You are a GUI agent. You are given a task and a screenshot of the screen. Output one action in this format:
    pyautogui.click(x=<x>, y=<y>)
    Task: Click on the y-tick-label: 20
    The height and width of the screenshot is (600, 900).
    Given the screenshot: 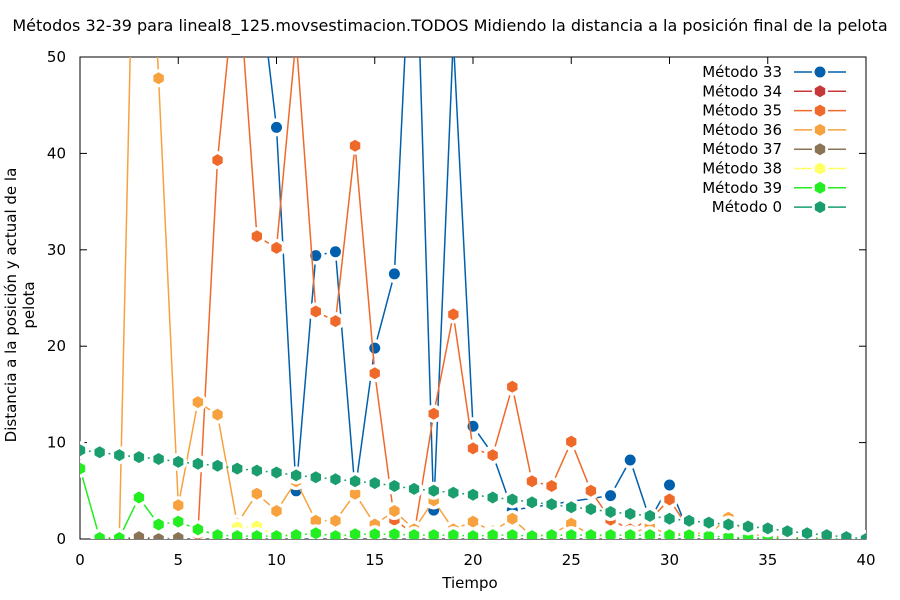 What is the action you would take?
    pyautogui.click(x=56, y=346)
    